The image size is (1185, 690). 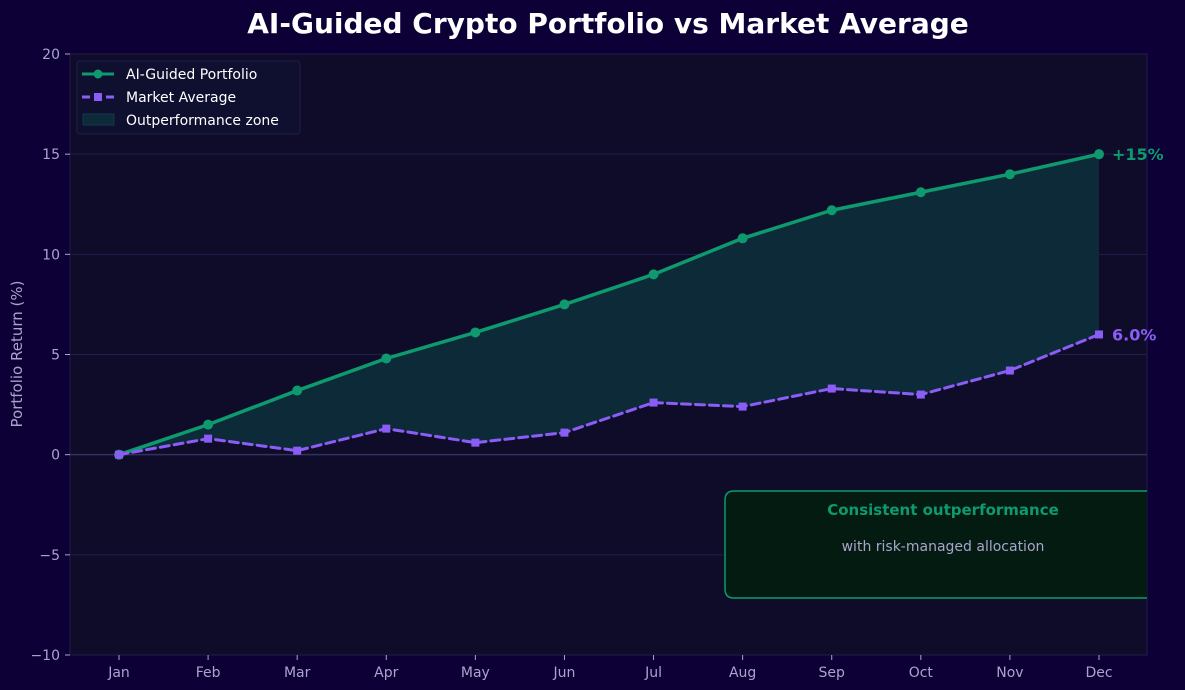 I want to click on legend-box, so click(x=188, y=97).